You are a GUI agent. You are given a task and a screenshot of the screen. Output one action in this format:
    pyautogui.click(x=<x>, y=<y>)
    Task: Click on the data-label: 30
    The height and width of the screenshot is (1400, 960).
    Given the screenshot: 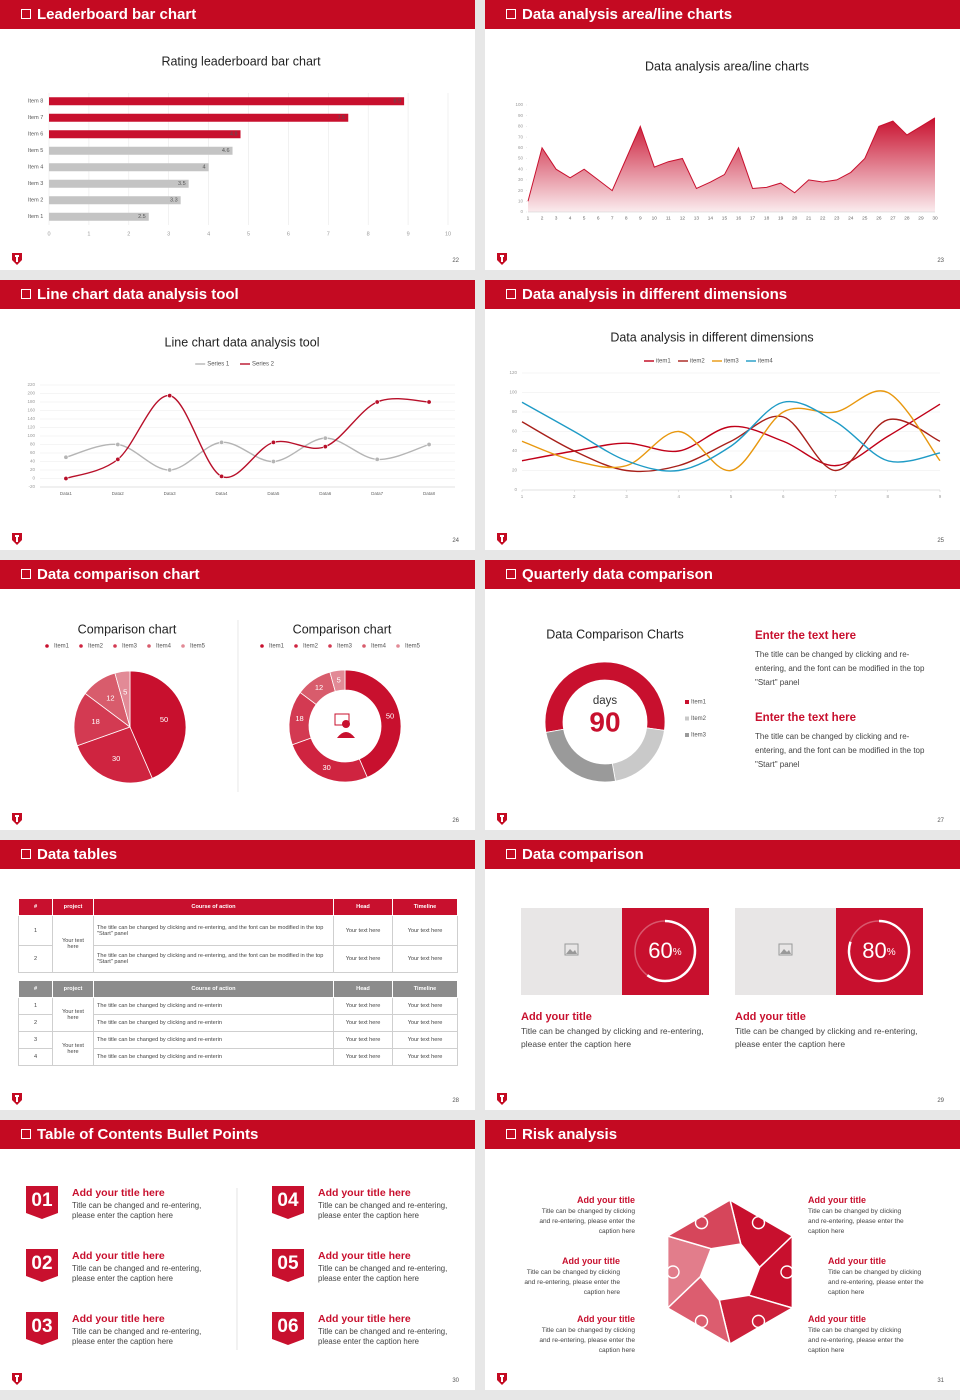 What is the action you would take?
    pyautogui.click(x=327, y=767)
    